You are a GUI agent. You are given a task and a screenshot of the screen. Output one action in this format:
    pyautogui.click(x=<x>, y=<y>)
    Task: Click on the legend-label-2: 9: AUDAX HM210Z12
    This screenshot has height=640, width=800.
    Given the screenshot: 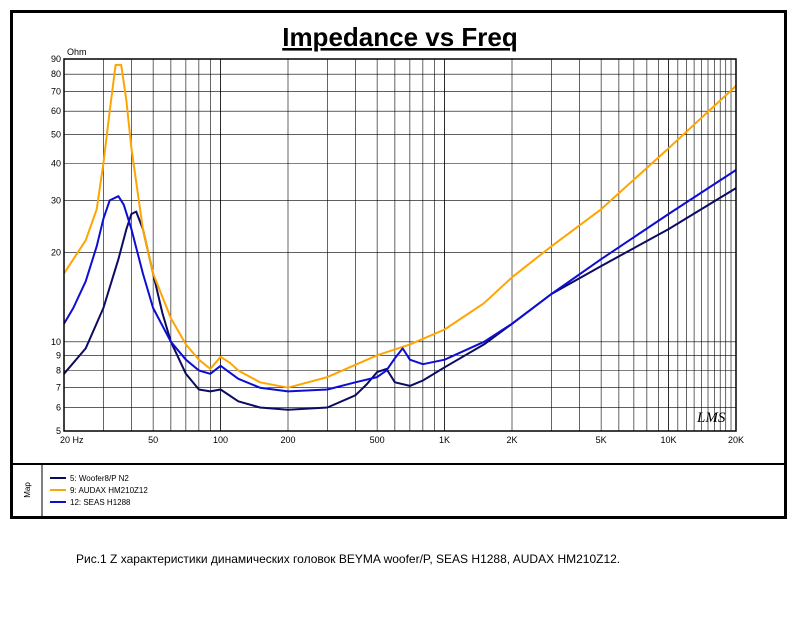 What is the action you would take?
    pyautogui.click(x=109, y=490)
    